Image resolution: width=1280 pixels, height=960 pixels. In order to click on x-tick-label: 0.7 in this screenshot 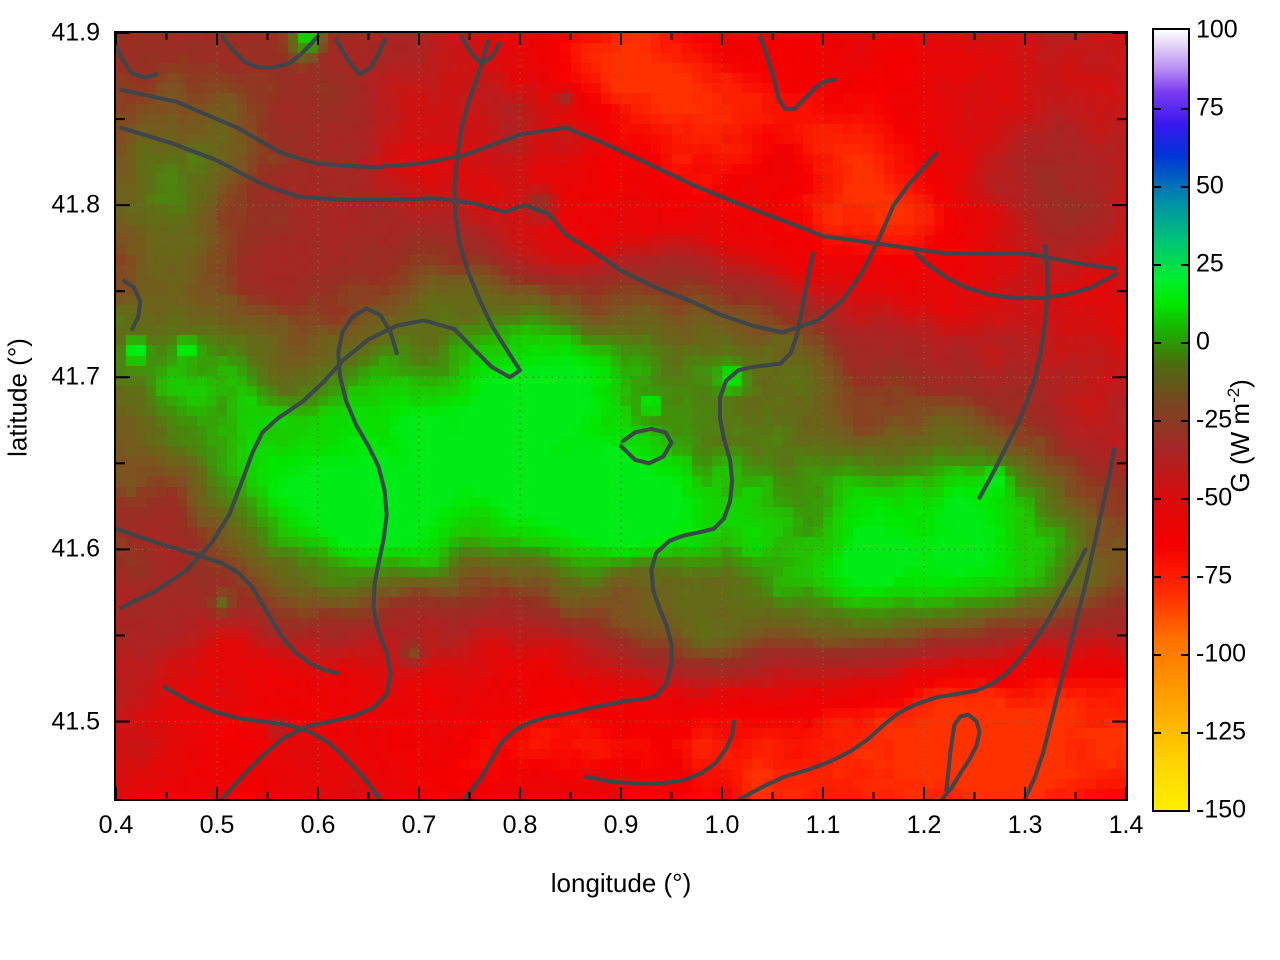, I will do `click(419, 825)`.